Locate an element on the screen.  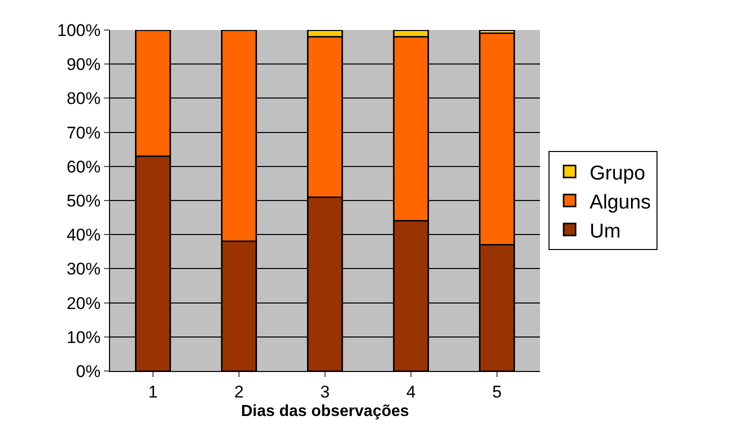
legend-label: Grupo is located at coordinates (618, 173).